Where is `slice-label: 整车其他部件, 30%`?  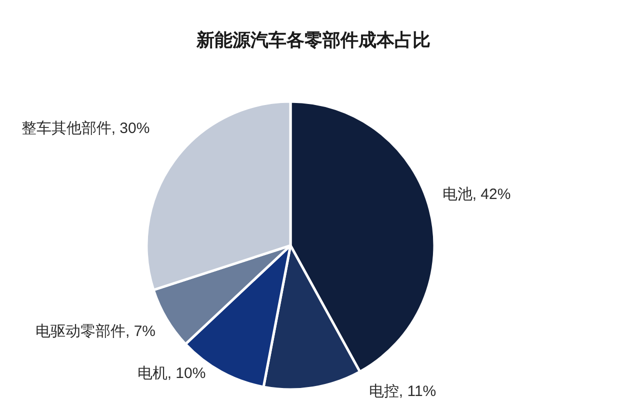 slice-label: 整车其他部件, 30% is located at coordinates (85, 128).